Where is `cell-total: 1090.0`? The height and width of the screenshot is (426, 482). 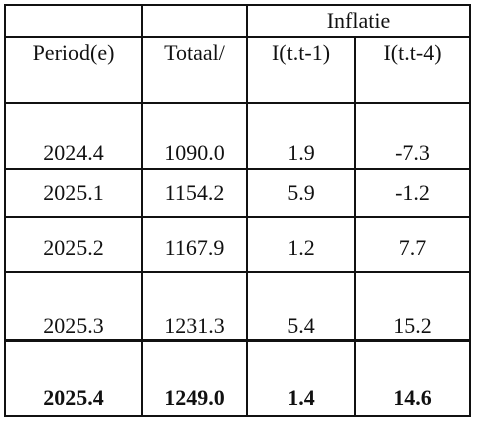
cell-total: 1090.0 is located at coordinates (194, 136).